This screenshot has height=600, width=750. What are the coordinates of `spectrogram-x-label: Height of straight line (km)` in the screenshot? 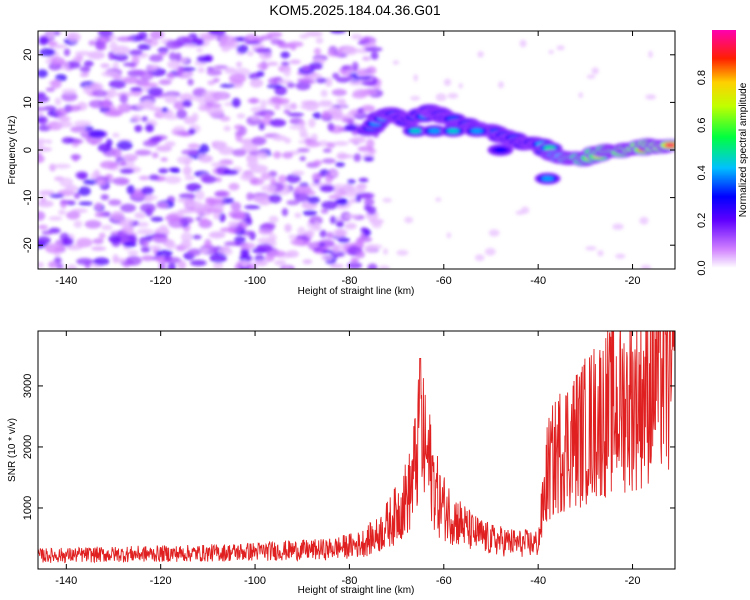 It's located at (356, 291).